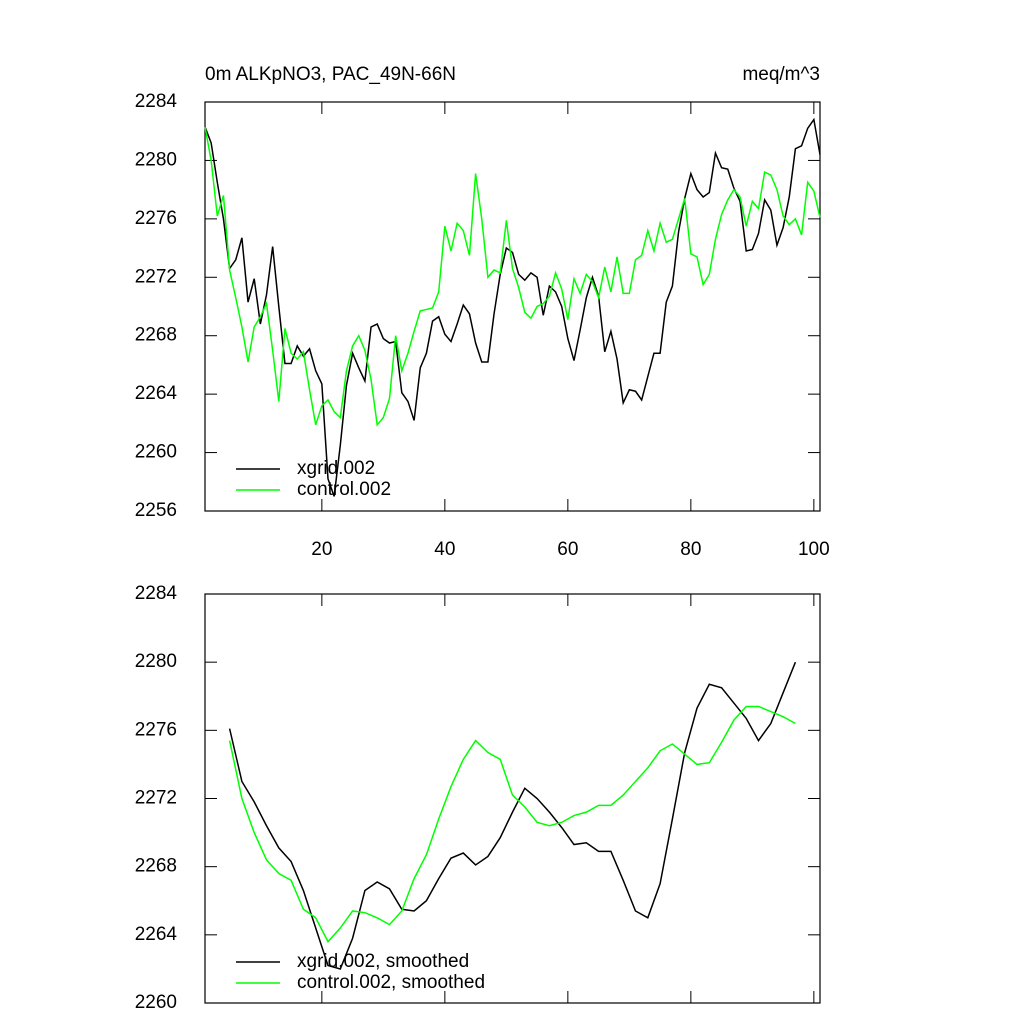 The width and height of the screenshot is (1024, 1024). Describe the element at coordinates (321, 549) in the screenshot. I see `x-tick-label: 20` at that location.